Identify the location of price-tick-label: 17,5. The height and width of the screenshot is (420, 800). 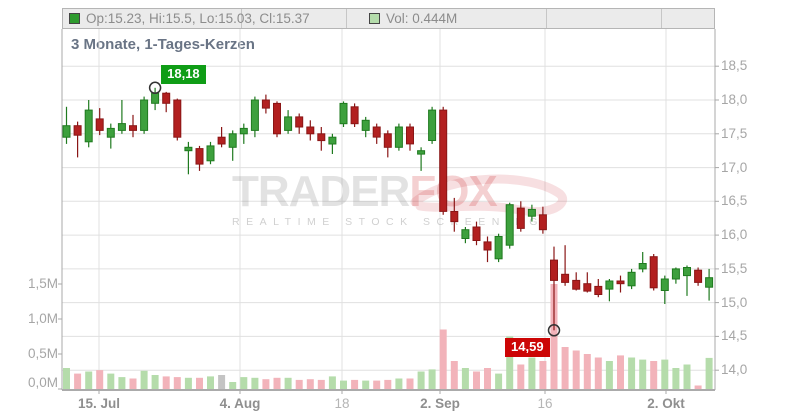
(734, 133).